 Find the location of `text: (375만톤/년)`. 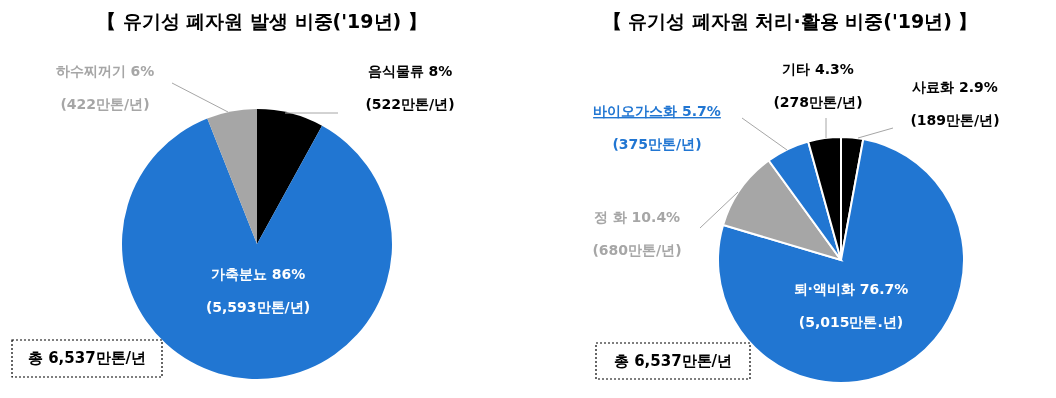

text: (375만톤/년) is located at coordinates (657, 144).